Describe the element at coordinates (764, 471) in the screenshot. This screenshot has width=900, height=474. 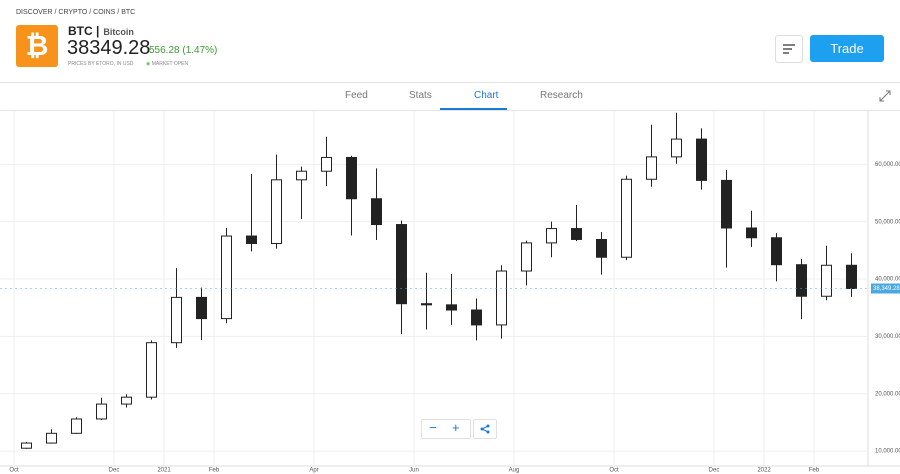
I see `x-tick-label: 2022` at that location.